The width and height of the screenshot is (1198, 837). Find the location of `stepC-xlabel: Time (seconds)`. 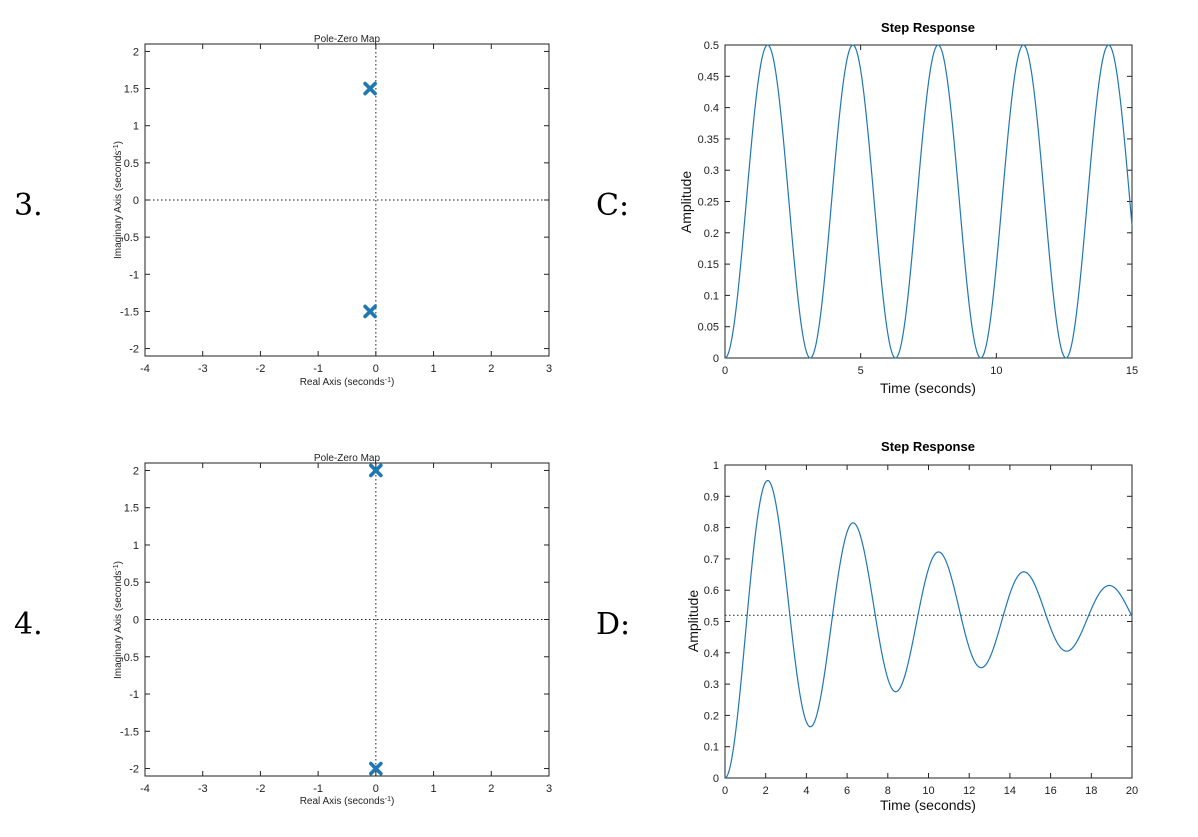

stepC-xlabel: Time (seconds) is located at coordinates (928, 388).